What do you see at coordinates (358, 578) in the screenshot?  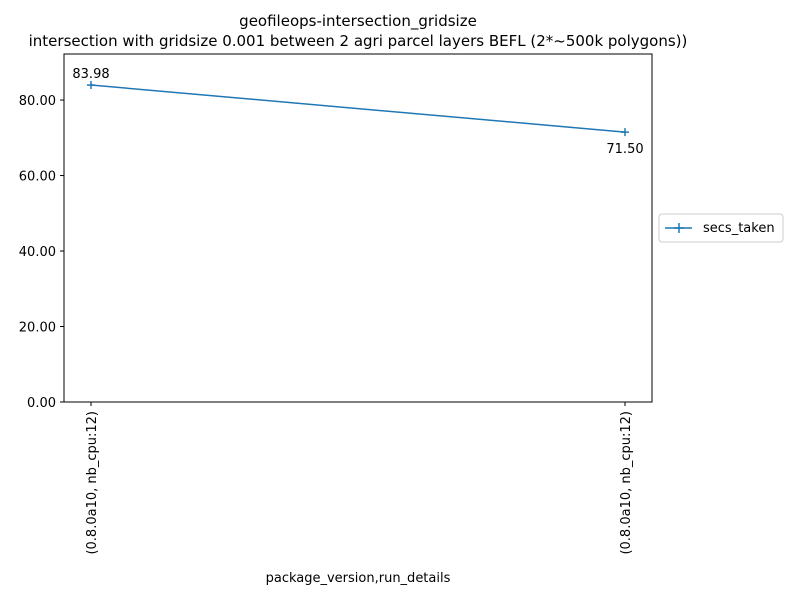 I see `x-axis-label: package_version,run_details` at bounding box center [358, 578].